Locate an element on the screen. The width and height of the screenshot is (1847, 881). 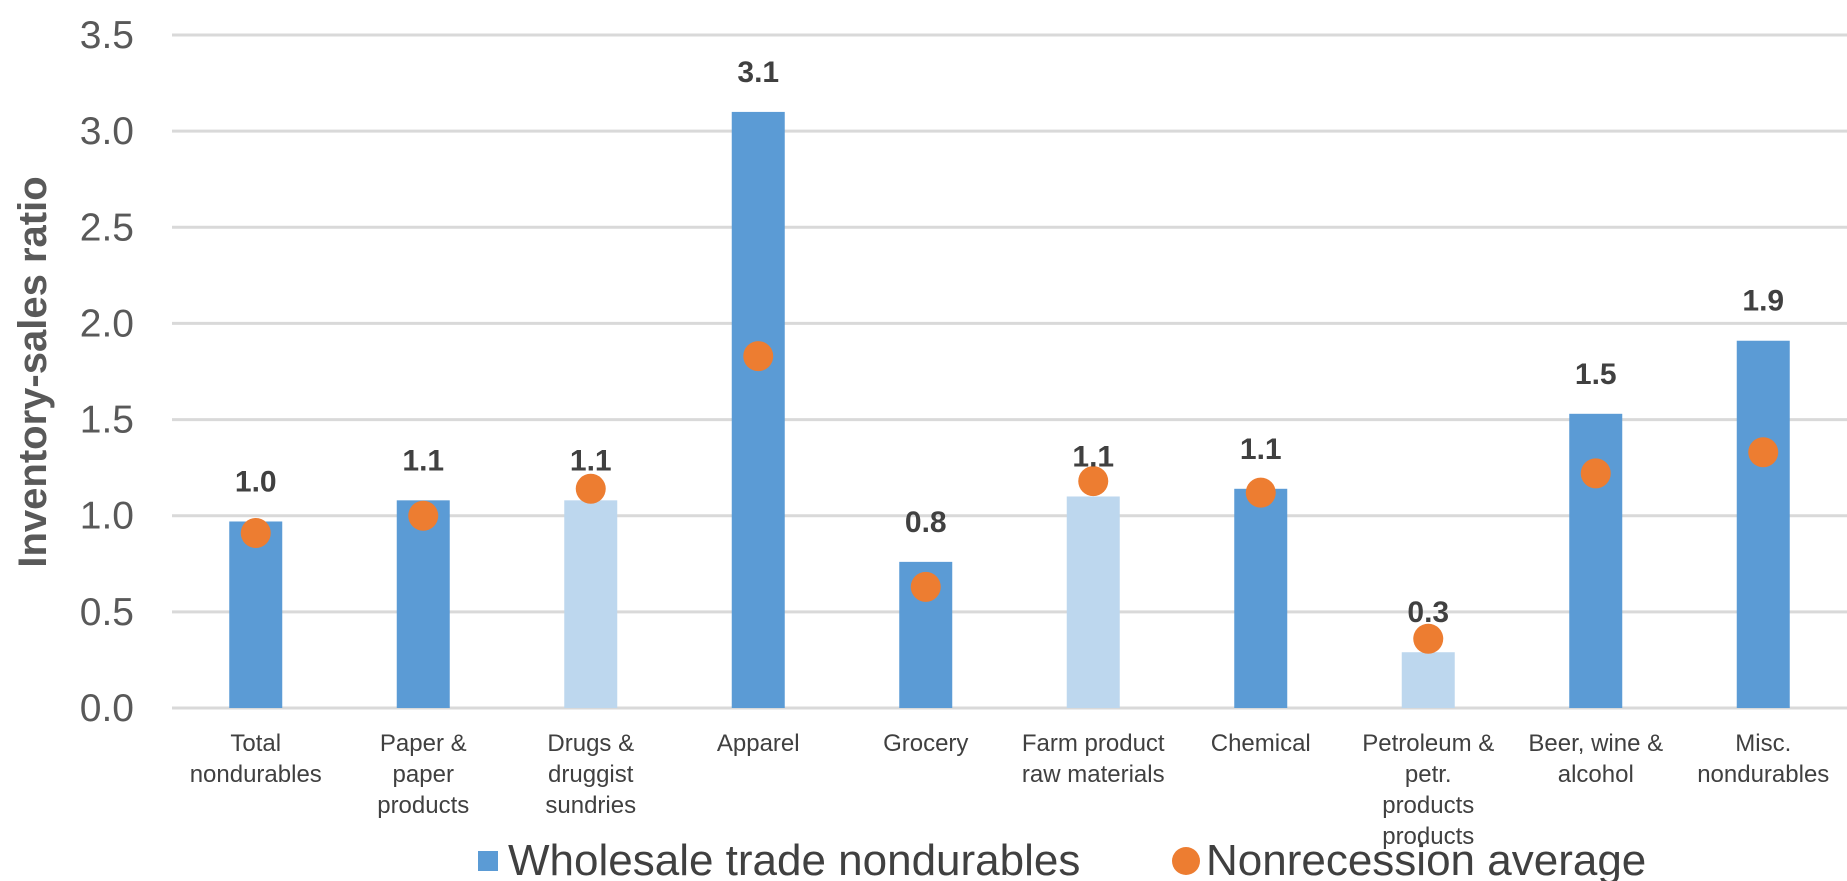
y-tick-label: 0.0 is located at coordinates (107, 708).